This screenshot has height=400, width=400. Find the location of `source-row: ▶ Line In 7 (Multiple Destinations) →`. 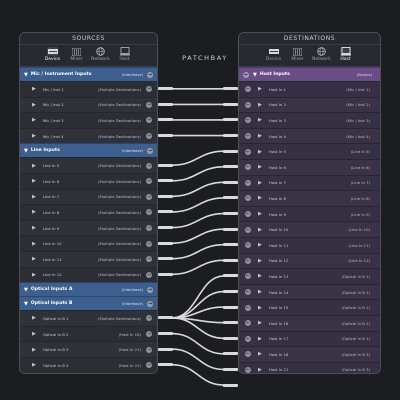

source-row: ▶ Line In 7 (Multiple Destinations) → is located at coordinates (88, 196).